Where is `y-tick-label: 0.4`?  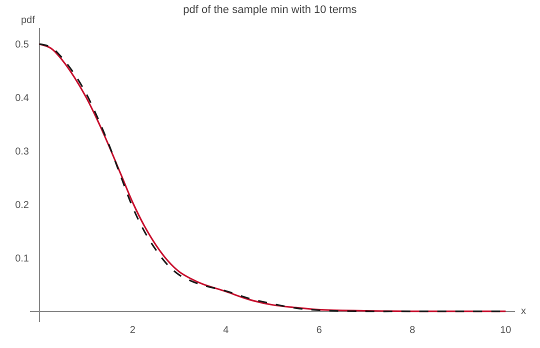
y-tick-label: 0.4 is located at coordinates (22, 98).